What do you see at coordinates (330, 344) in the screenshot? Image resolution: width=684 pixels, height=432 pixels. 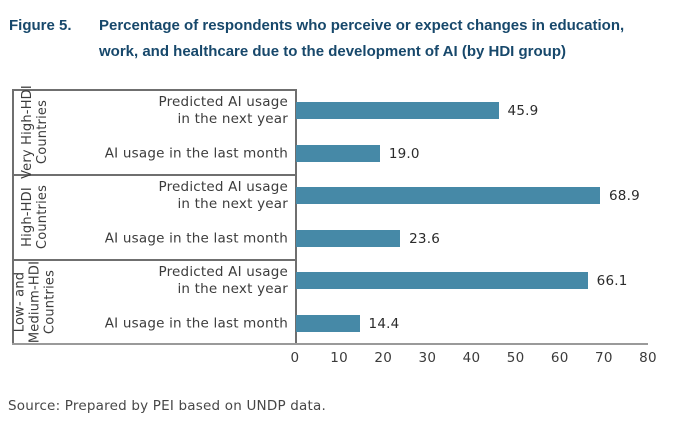 I see `x-axis-line` at bounding box center [330, 344].